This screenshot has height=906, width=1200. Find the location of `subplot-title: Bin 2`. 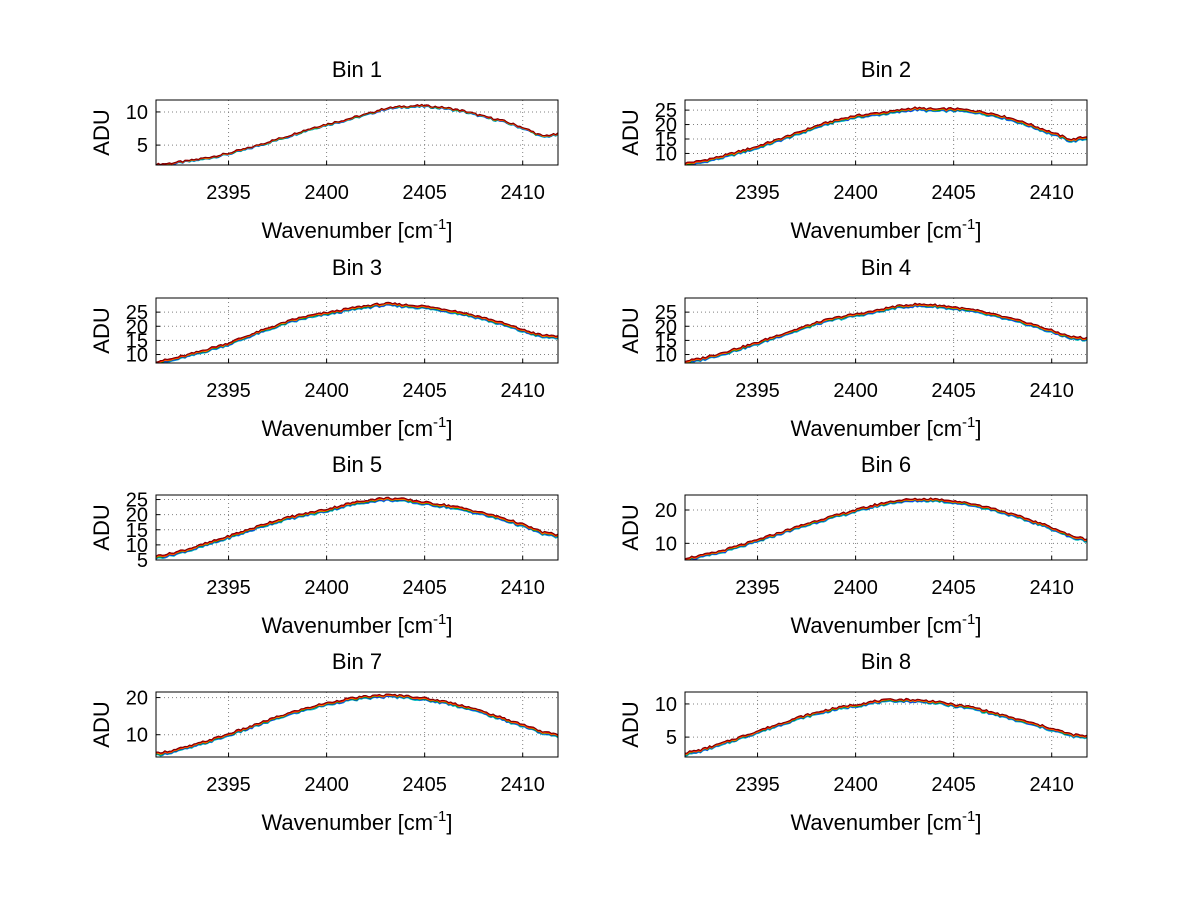

subplot-title: Bin 2 is located at coordinates (886, 69).